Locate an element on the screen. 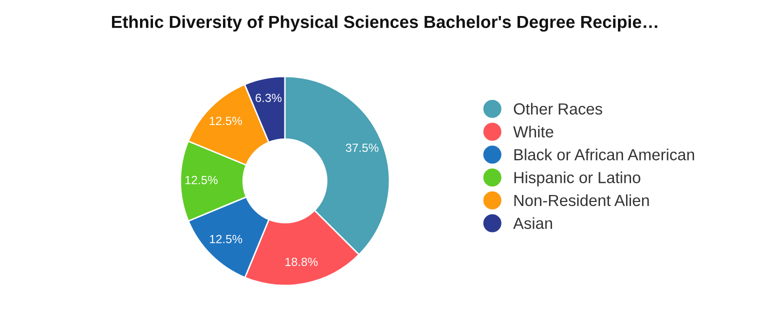  data-label: 18.8% is located at coordinates (301, 262).